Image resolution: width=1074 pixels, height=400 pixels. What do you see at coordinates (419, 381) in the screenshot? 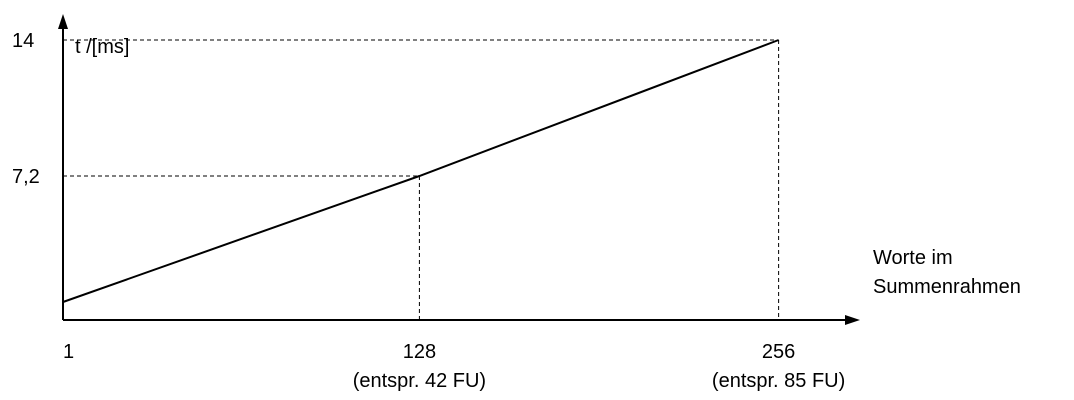
I see `x-tick-sublabel: (entspr. 42 FU)` at bounding box center [419, 381].